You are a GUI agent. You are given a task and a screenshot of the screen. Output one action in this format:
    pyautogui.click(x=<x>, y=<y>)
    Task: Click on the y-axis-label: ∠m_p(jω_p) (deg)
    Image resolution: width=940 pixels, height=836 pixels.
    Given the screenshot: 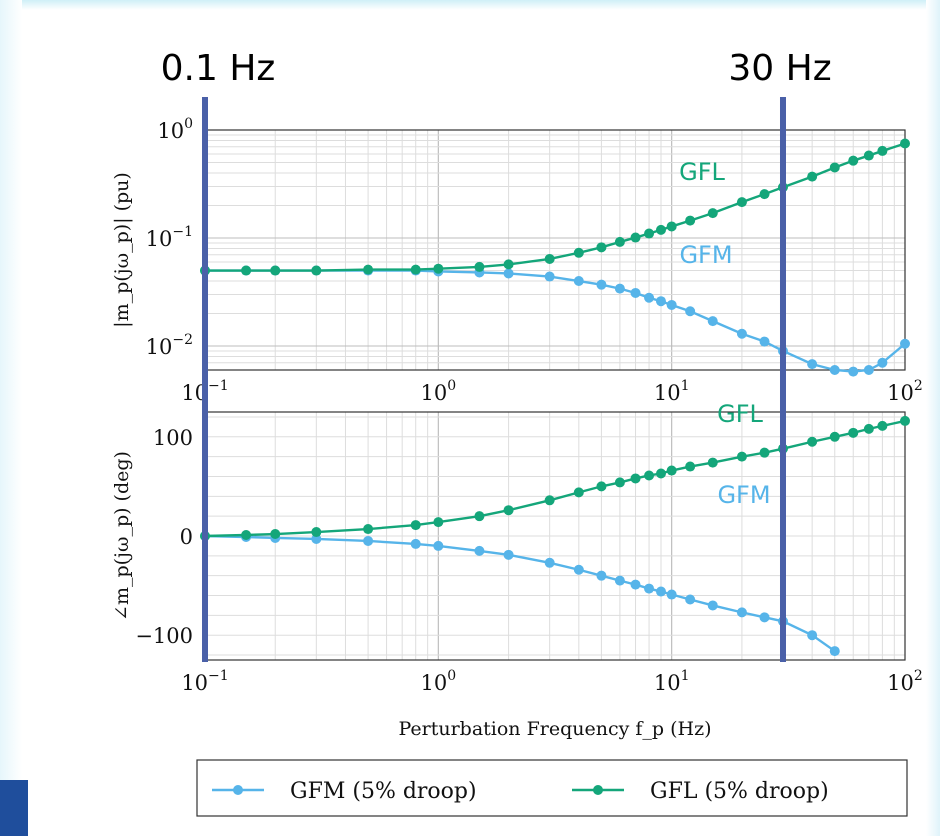 What is the action you would take?
    pyautogui.click(x=122, y=536)
    